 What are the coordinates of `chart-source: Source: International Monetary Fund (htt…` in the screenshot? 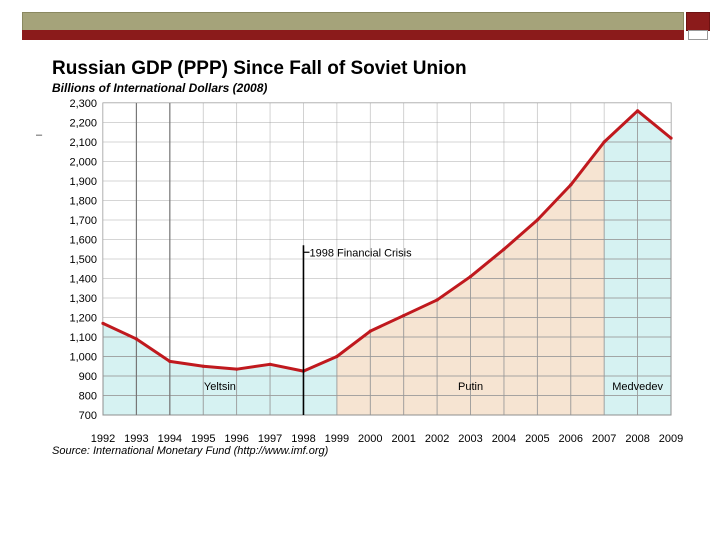 It's located at (190, 451).